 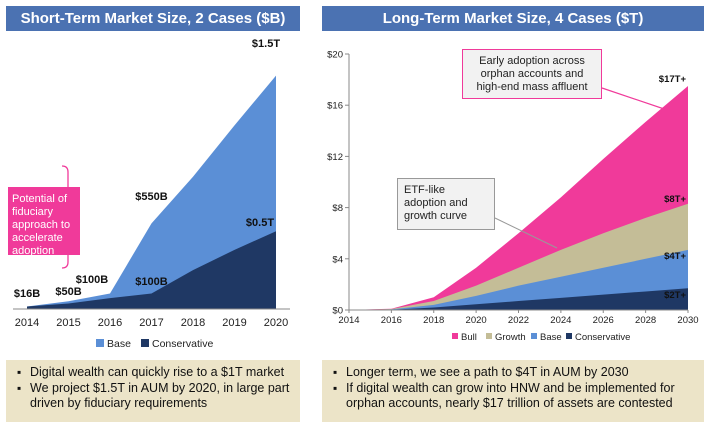 What do you see at coordinates (639, 100) in the screenshot?
I see `right-callout-connector-top` at bounding box center [639, 100].